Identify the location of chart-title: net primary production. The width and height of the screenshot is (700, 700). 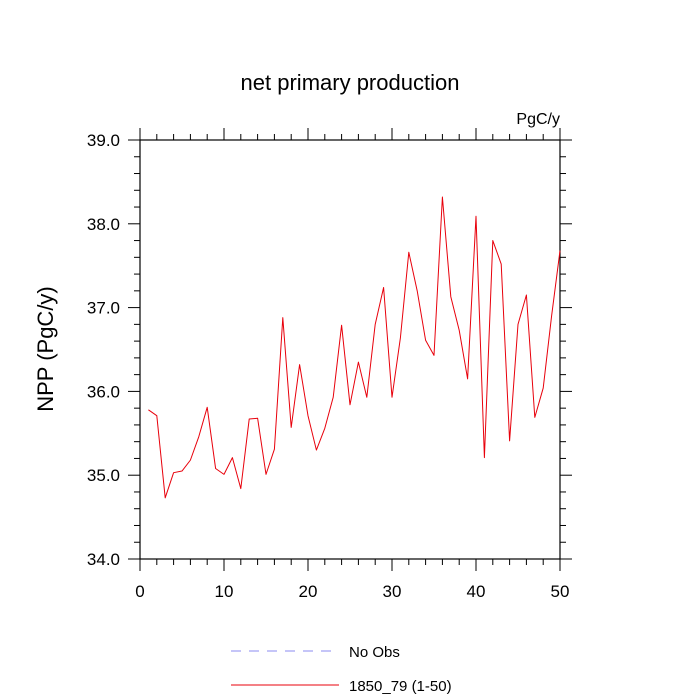
(350, 82).